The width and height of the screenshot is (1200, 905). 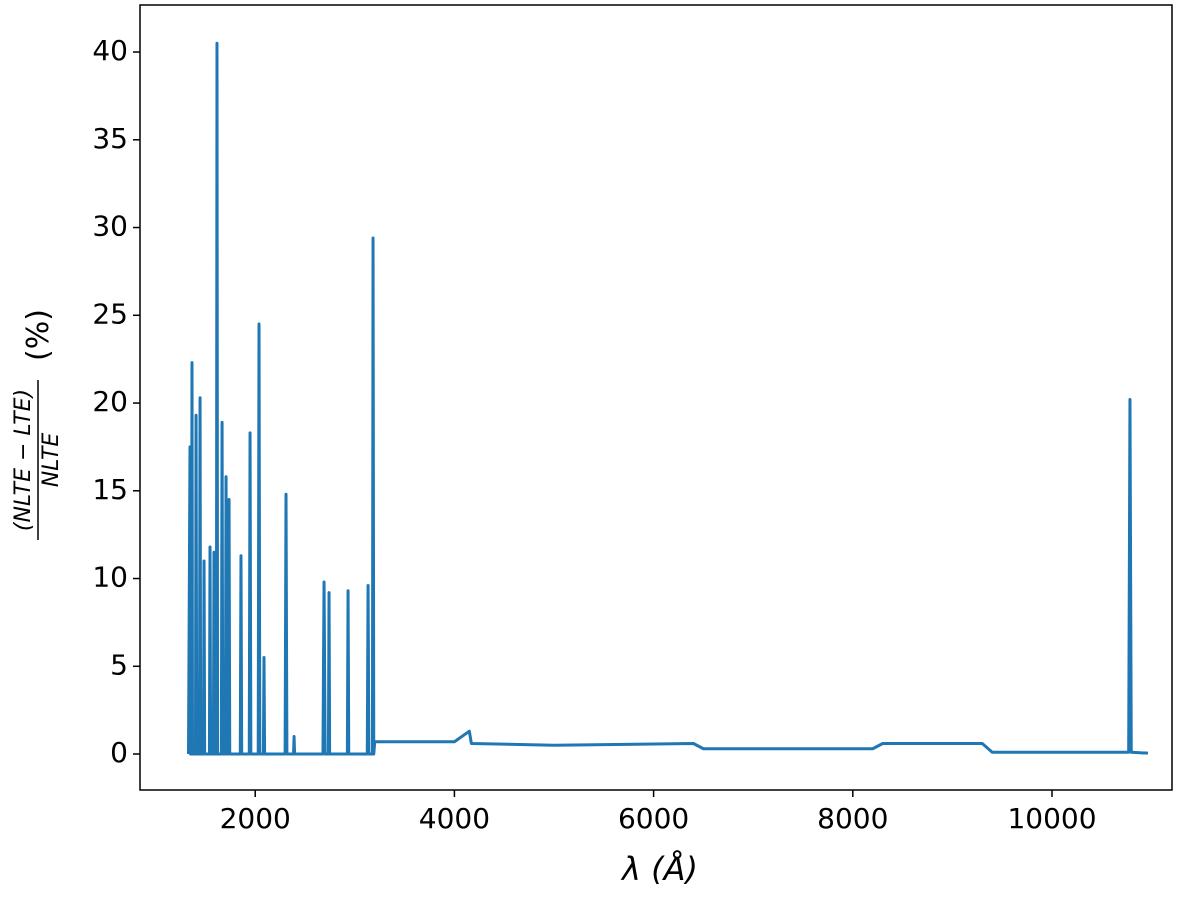 What do you see at coordinates (659, 869) in the screenshot?
I see `x-axis-label: λ (Å)` at bounding box center [659, 869].